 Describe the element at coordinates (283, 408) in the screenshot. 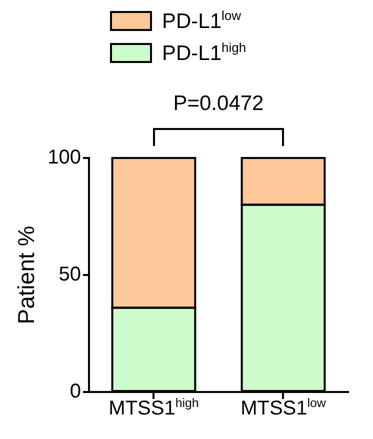

I see `x-tick-label: MTSS1$^{low}$` at that location.